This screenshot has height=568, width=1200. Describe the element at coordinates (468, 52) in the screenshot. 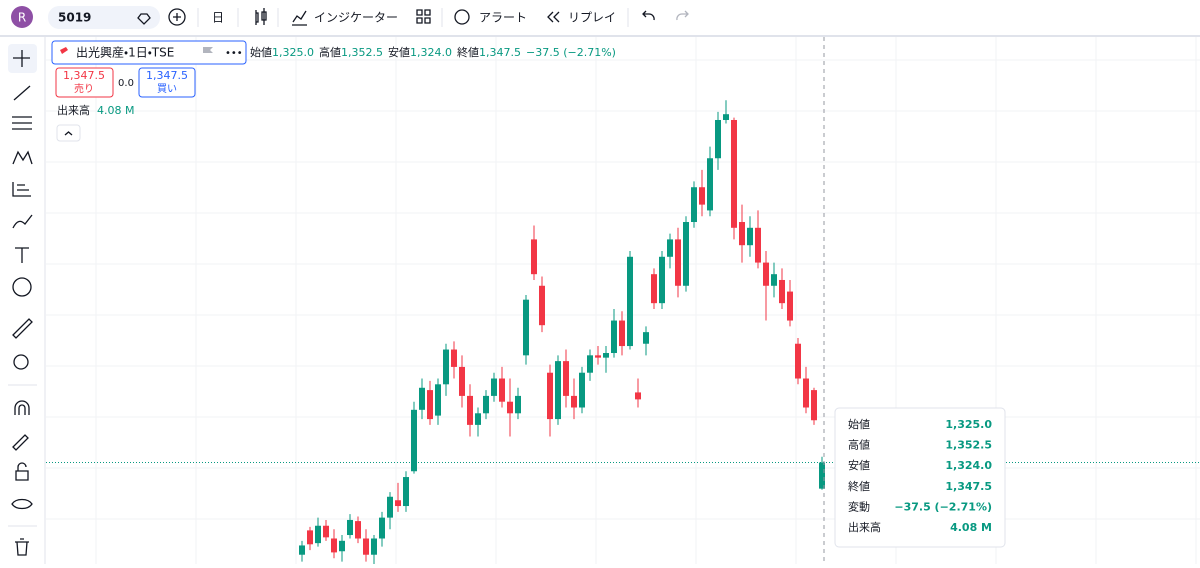

I see `ohlc-label: 終値` at that location.